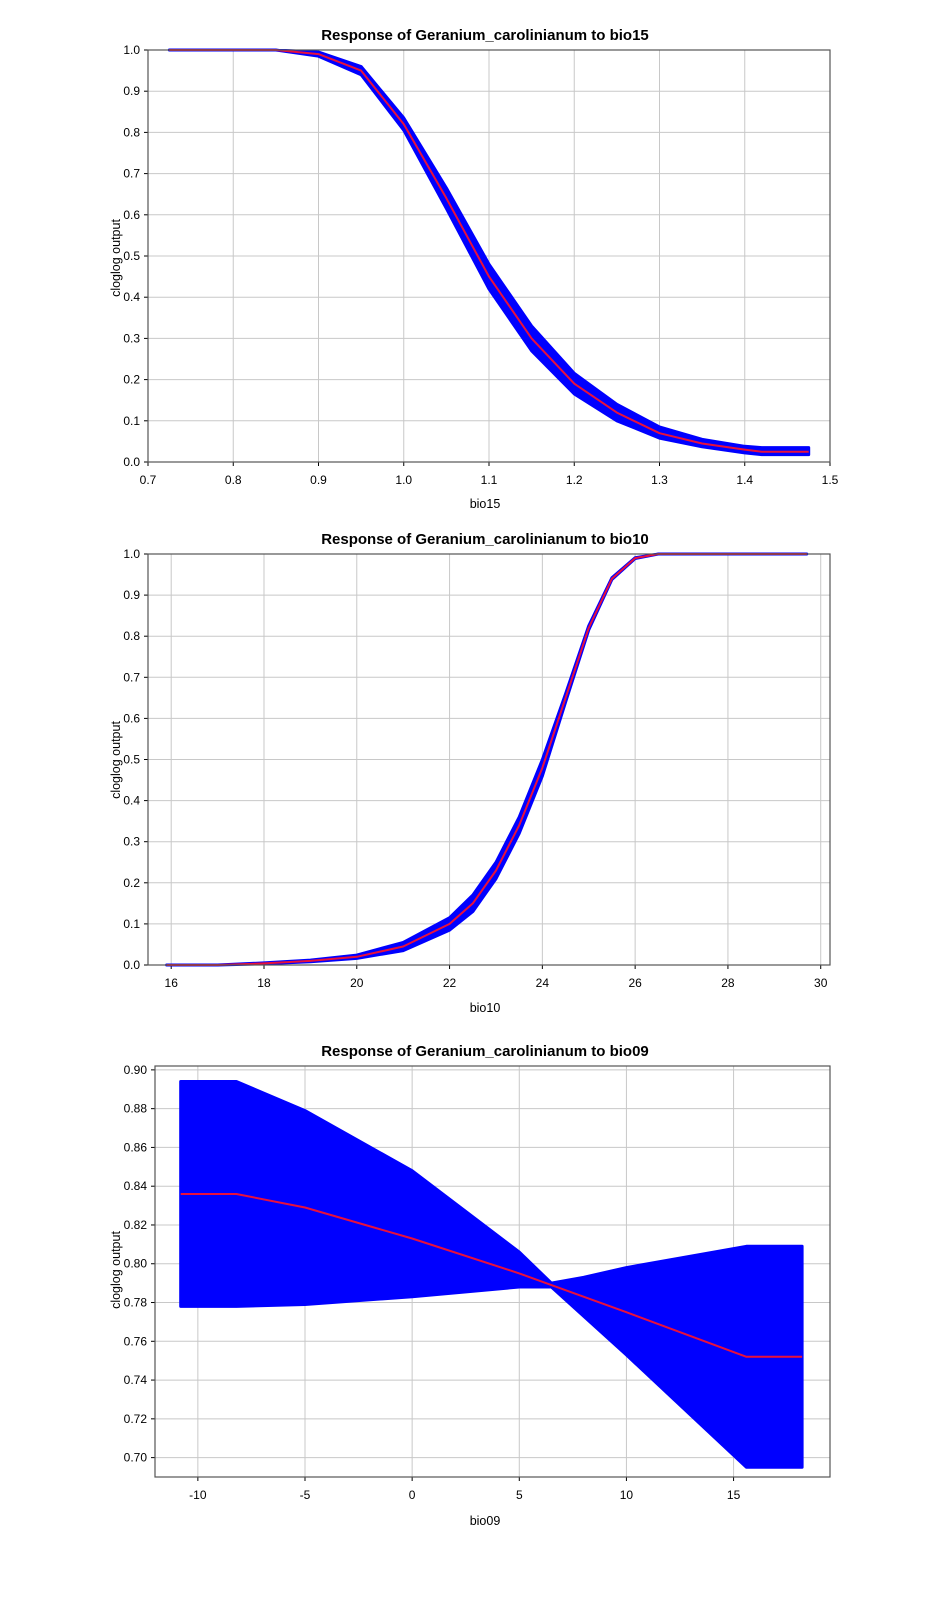  What do you see at coordinates (489, 480) in the screenshot?
I see `x-tick-label: 1.1` at bounding box center [489, 480].